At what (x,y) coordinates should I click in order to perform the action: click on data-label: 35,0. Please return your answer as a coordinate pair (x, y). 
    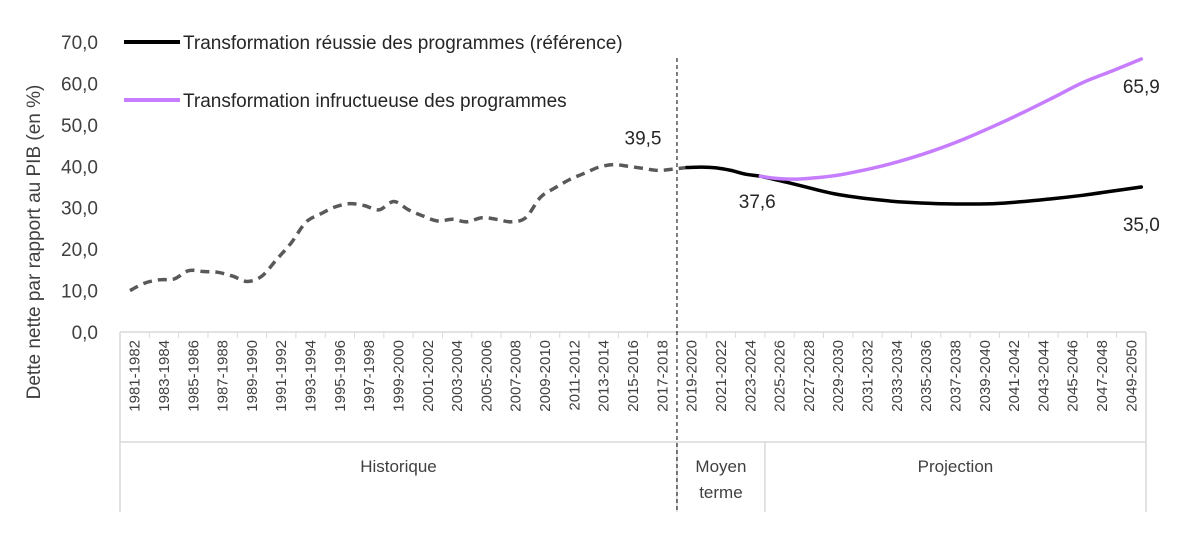
    Looking at the image, I should click on (1141, 225).